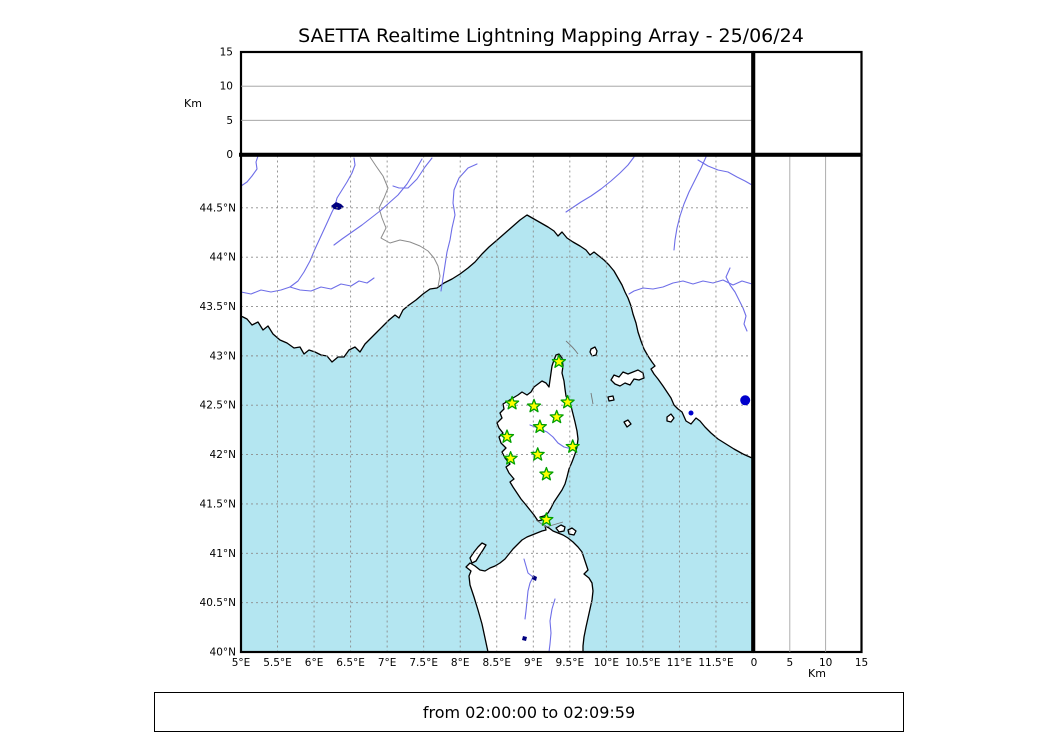 This screenshot has width=1050, height=750. Describe the element at coordinates (611, 398) in the screenshot. I see `island-pianosa` at that location.